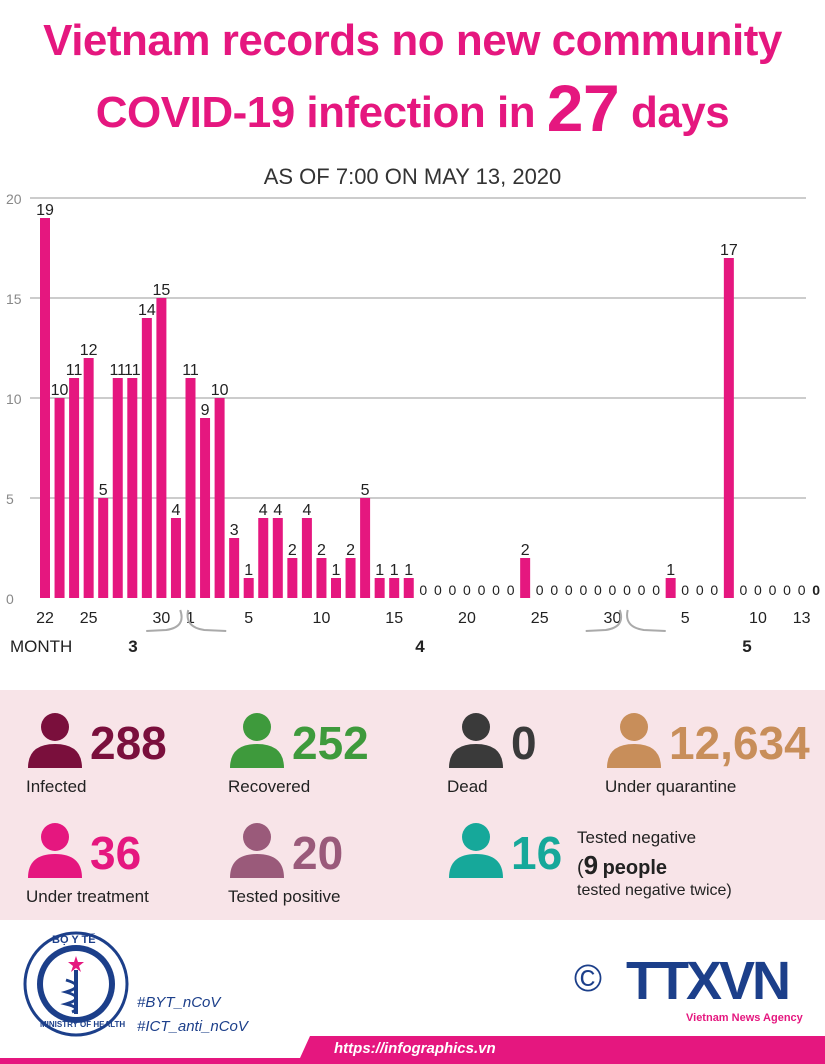 This screenshot has height=1064, width=825. I want to click on bar-value-label: 3, so click(234, 530).